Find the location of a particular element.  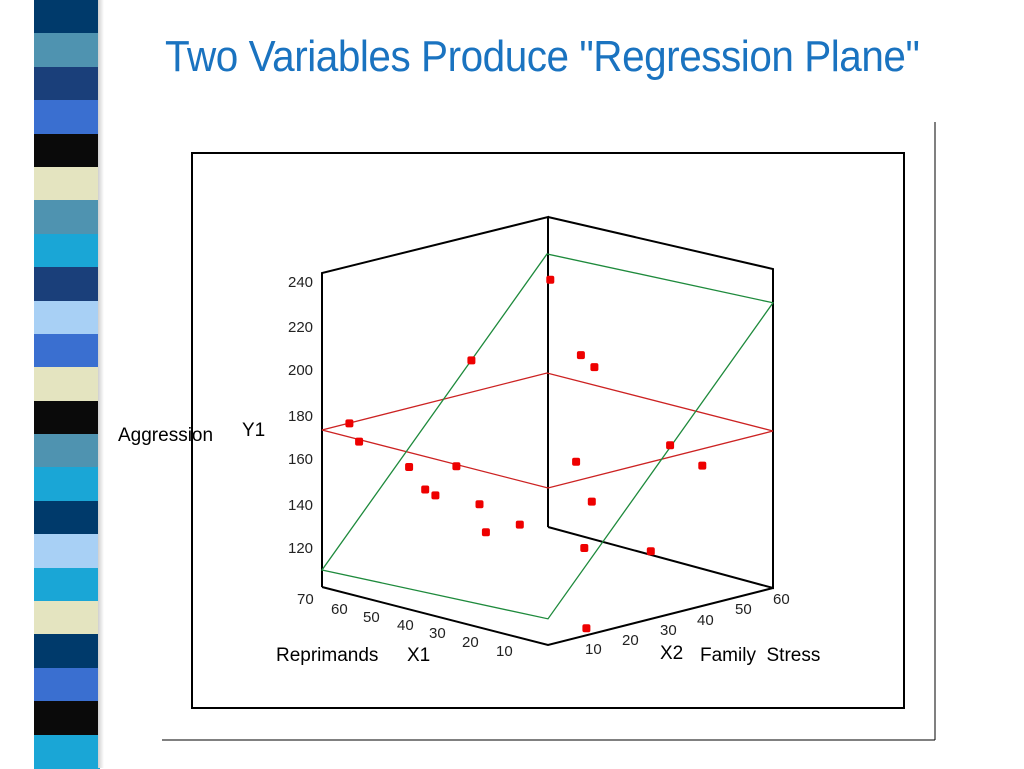

x2-axis-ticks: 10 20 30 40 50 60 is located at coordinates (687, 624).